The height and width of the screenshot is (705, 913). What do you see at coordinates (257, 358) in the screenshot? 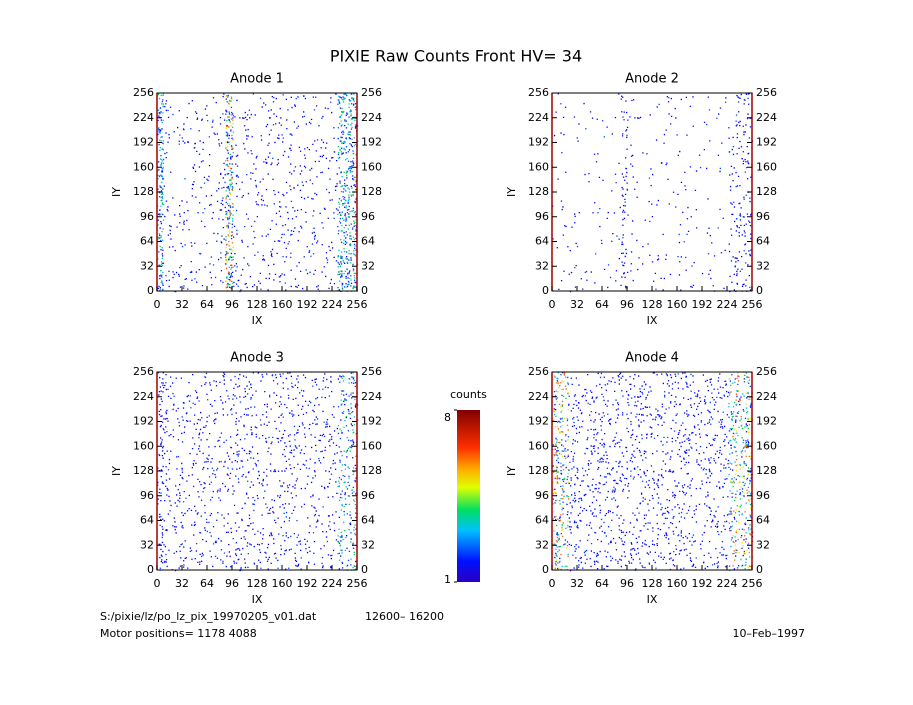
I see `panel-title: Anode 3` at bounding box center [257, 358].